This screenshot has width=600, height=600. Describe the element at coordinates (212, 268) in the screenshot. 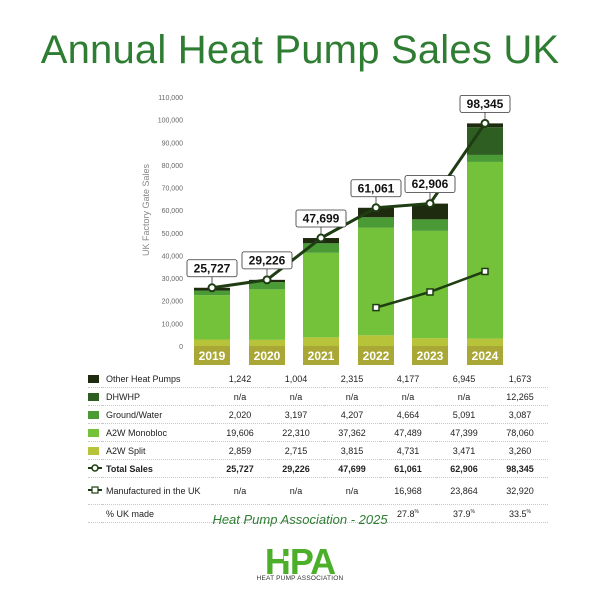

I see `total-callout-label: 25,727` at that location.